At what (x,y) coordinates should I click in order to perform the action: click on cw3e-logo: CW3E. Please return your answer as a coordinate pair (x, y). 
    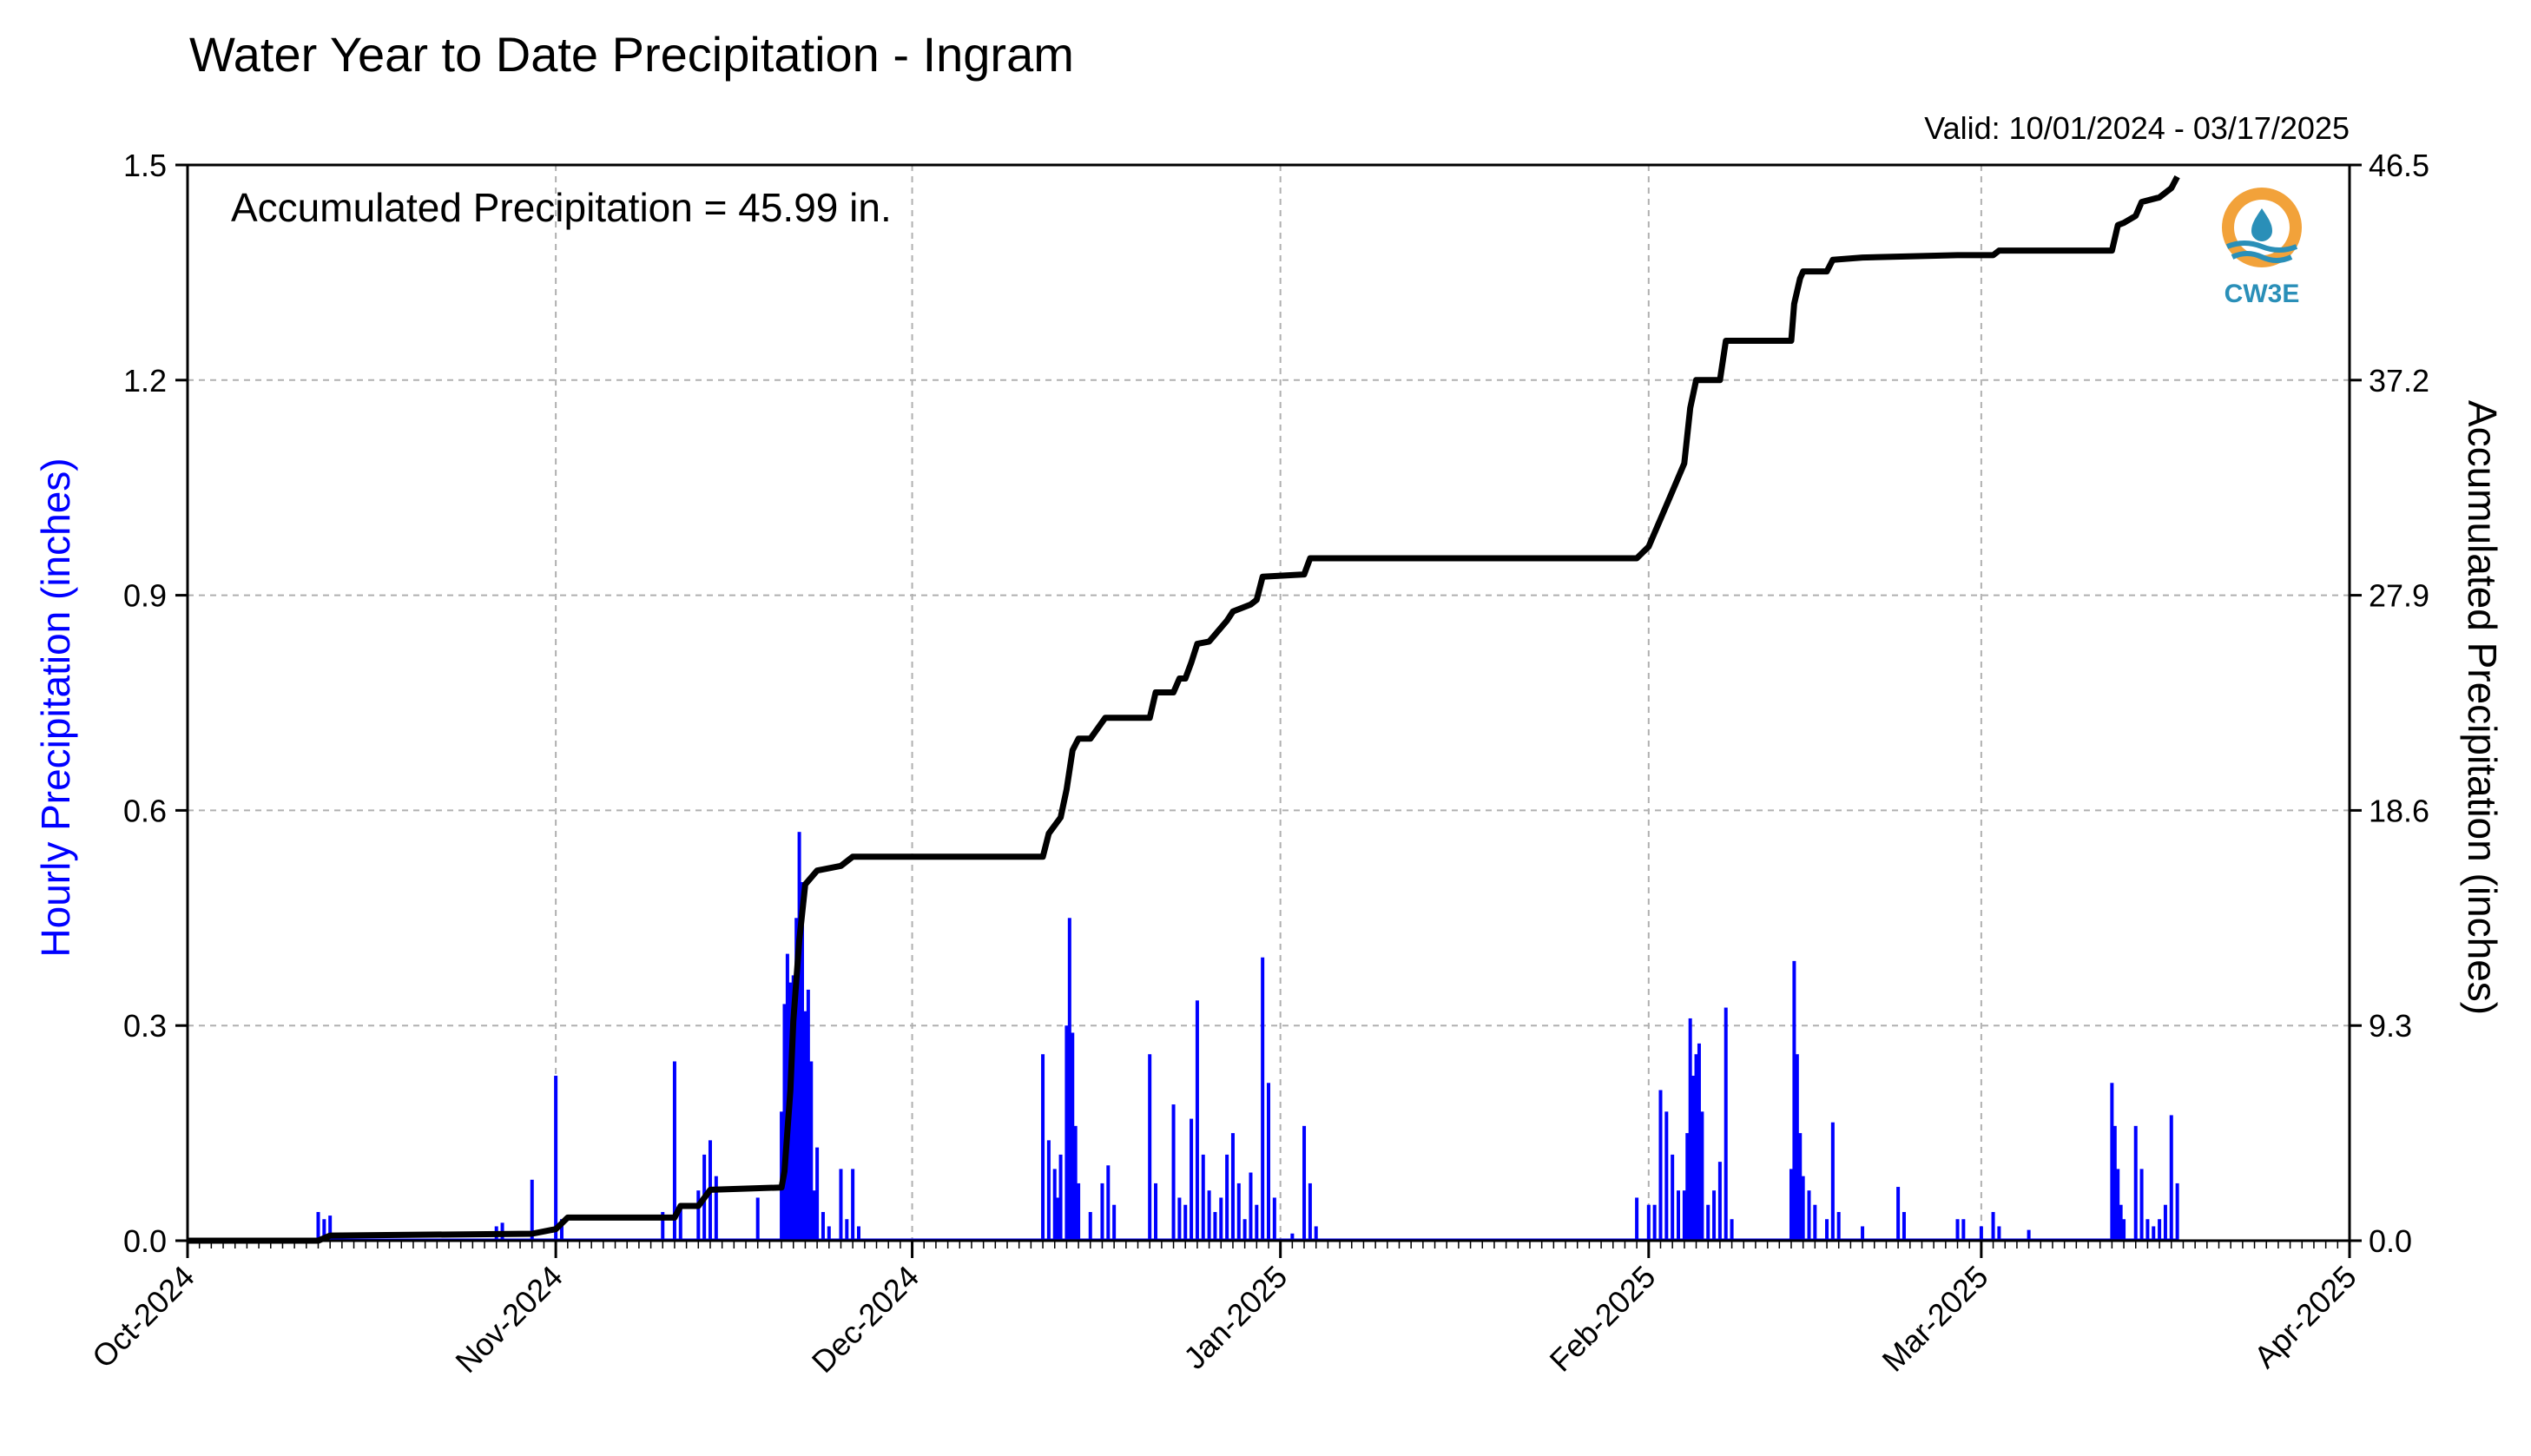
    Looking at the image, I should click on (2262, 248).